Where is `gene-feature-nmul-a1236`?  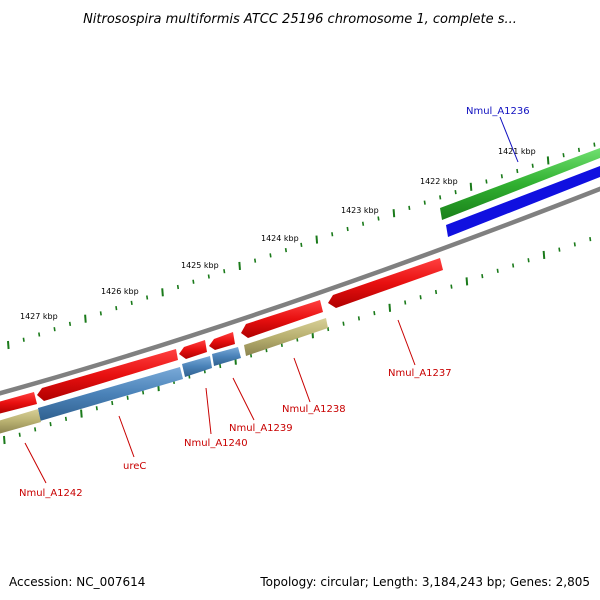 gene-feature-nmul-a1236 is located at coordinates (520, 184).